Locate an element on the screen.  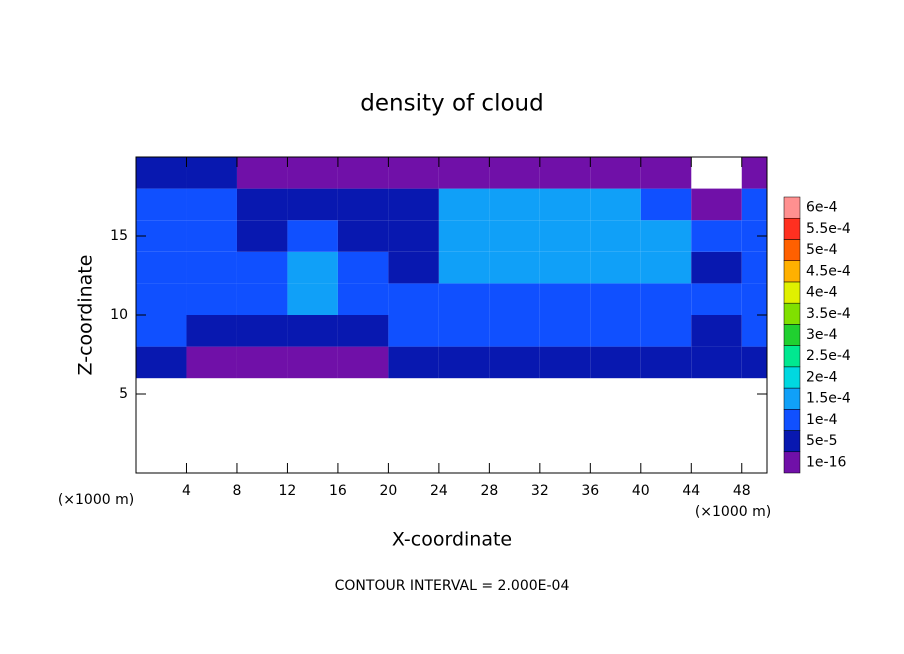
colorbar-label: 2.5e-4 is located at coordinates (828, 356).